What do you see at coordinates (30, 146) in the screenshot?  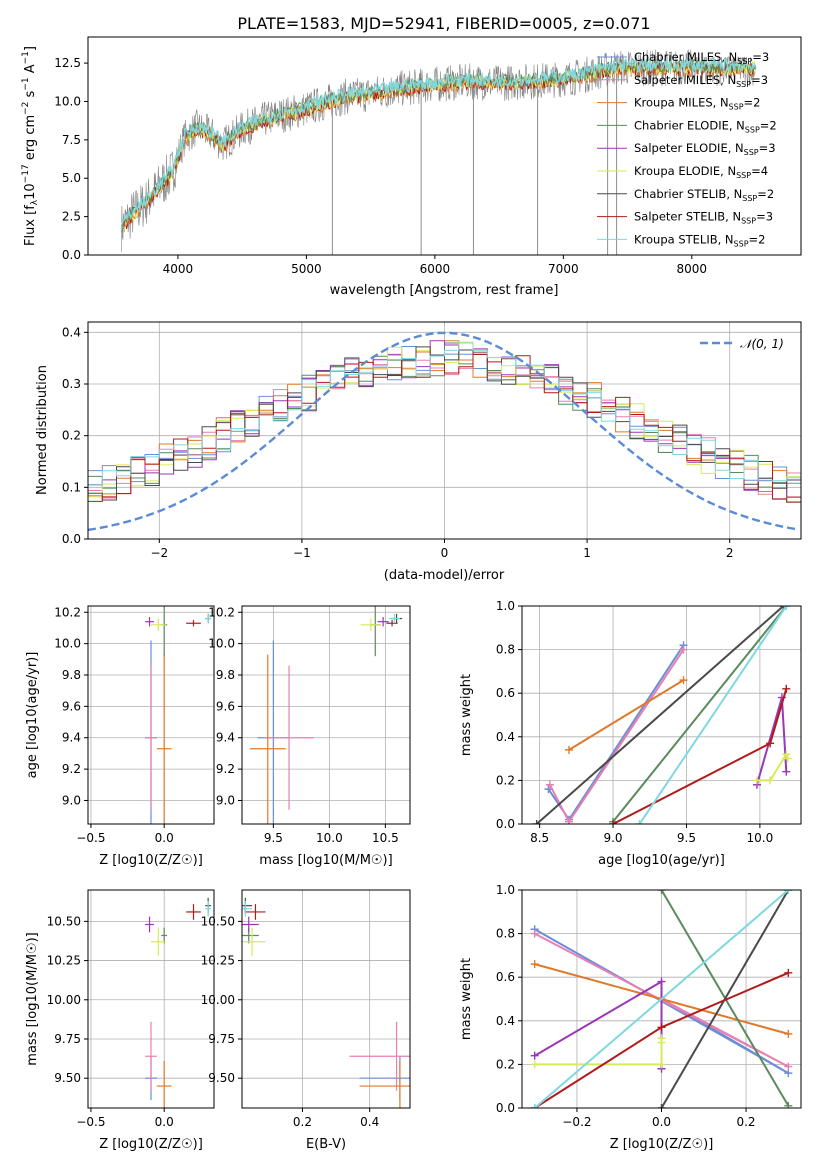 I see `spectrum-ylabel: Flux [fλ10−17 erg cm−2 s−1 A−1]` at bounding box center [30, 146].